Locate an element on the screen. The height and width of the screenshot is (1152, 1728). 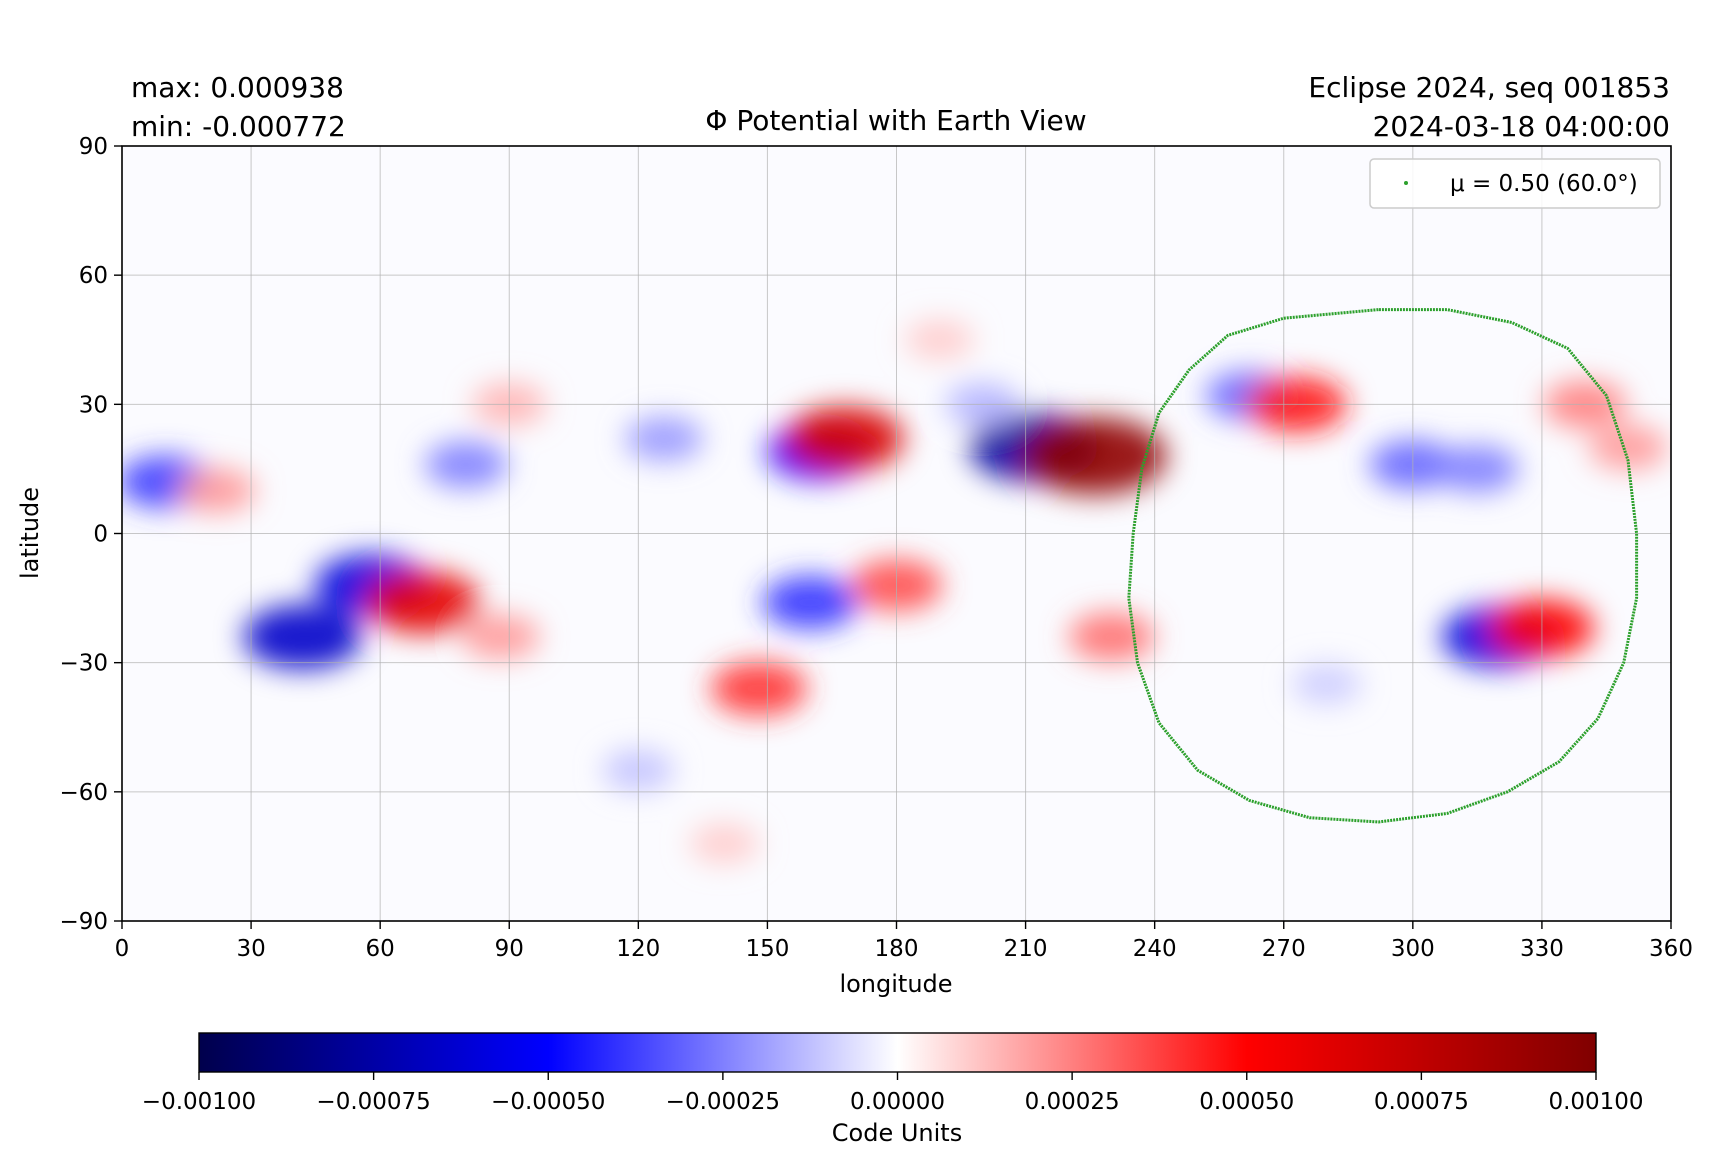
x-tick-label: 180 is located at coordinates (897, 949).